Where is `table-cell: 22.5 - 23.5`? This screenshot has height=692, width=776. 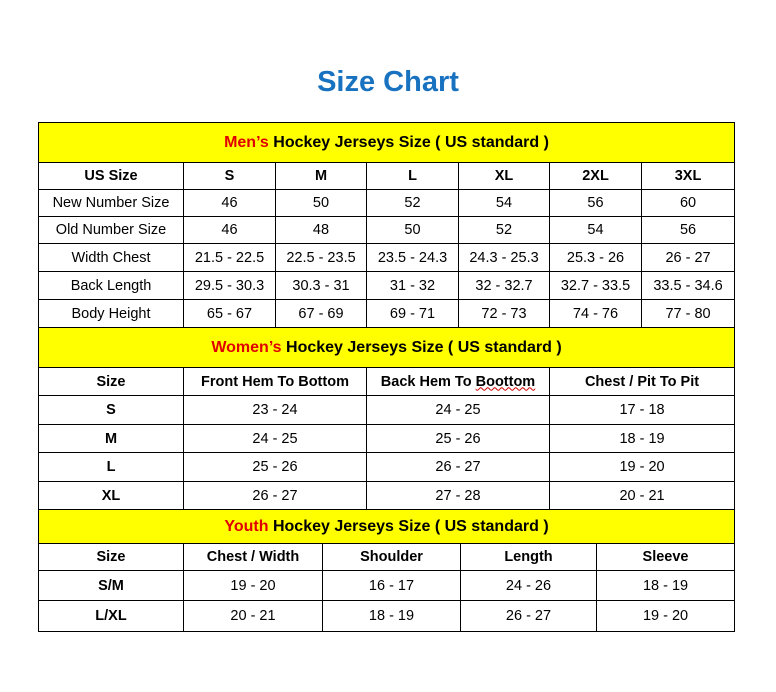 table-cell: 22.5 - 23.5 is located at coordinates (321, 257).